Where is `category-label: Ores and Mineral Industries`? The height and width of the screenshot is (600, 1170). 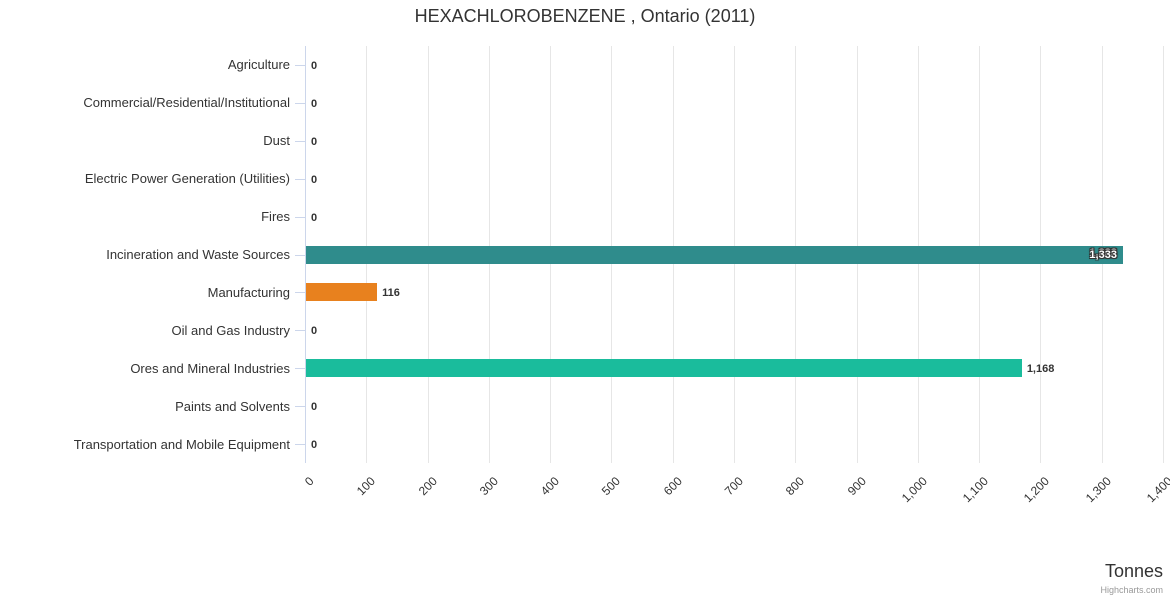
category-label: Ores and Mineral Industries is located at coordinates (210, 368).